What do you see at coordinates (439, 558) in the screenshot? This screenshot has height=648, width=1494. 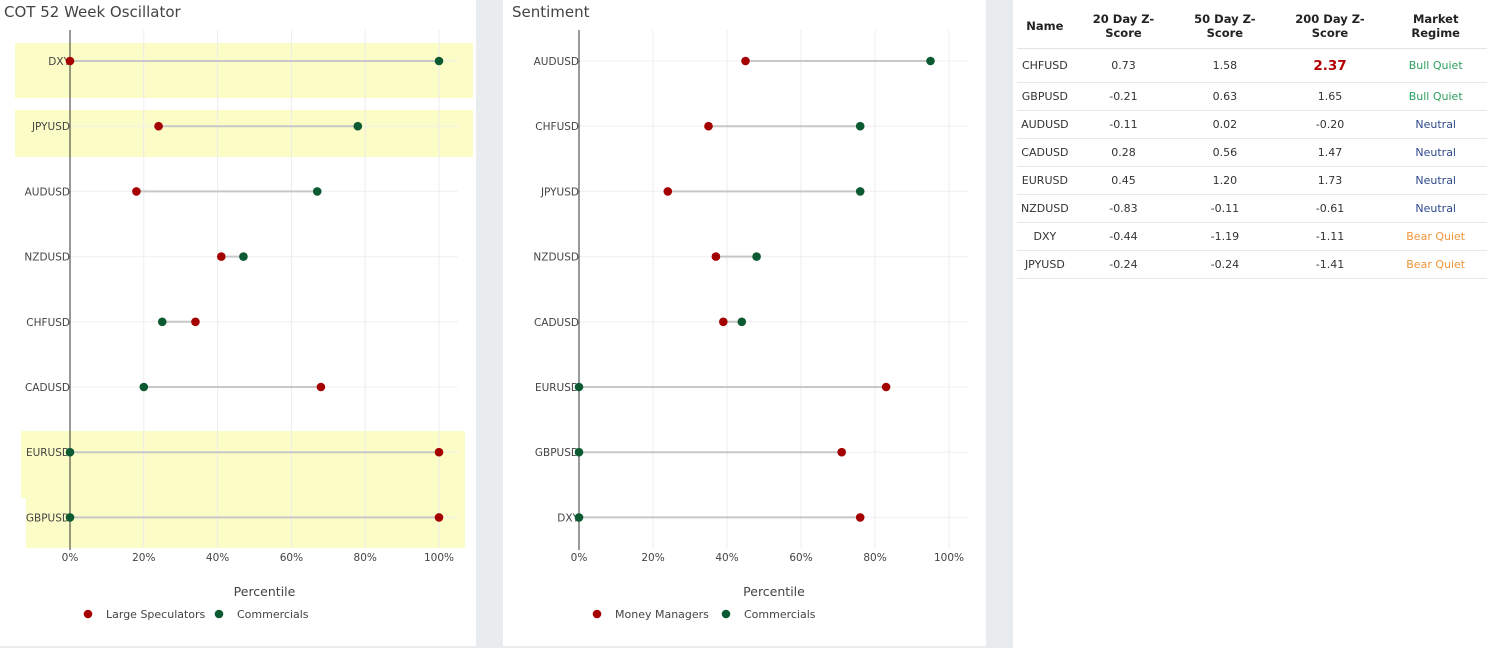 I see `x-tick-label: 100%` at bounding box center [439, 558].